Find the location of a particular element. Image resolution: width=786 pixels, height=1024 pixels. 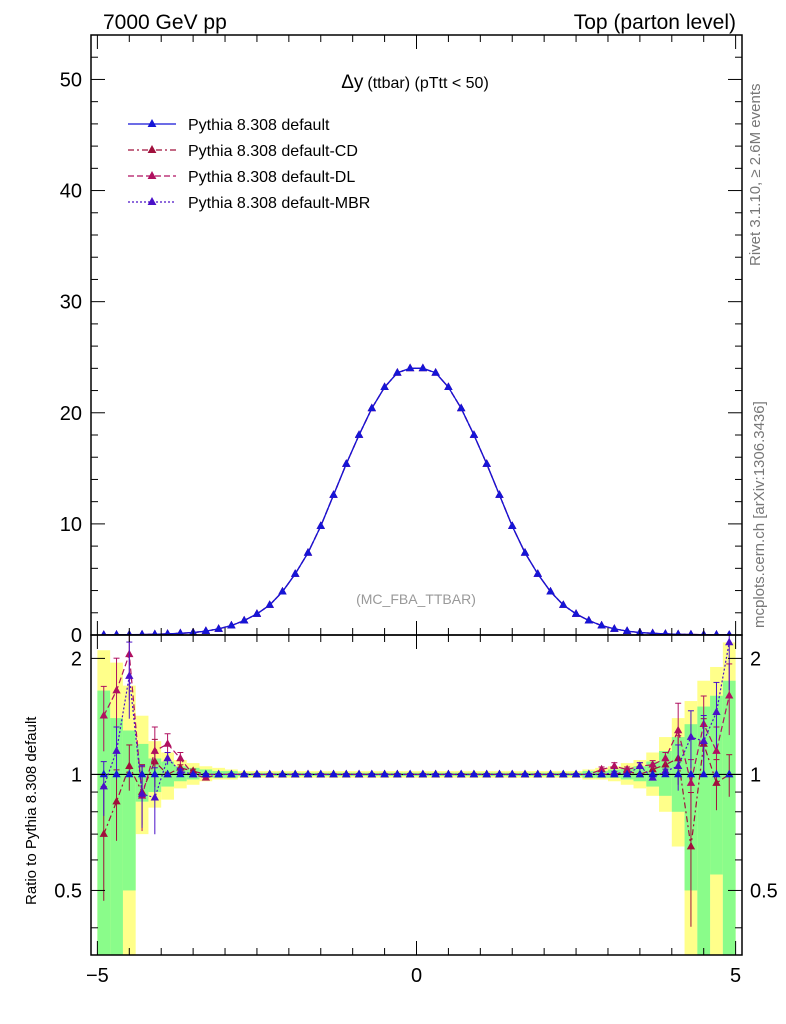

ratio-y-tick-label-right: 2 is located at coordinates (755, 659).